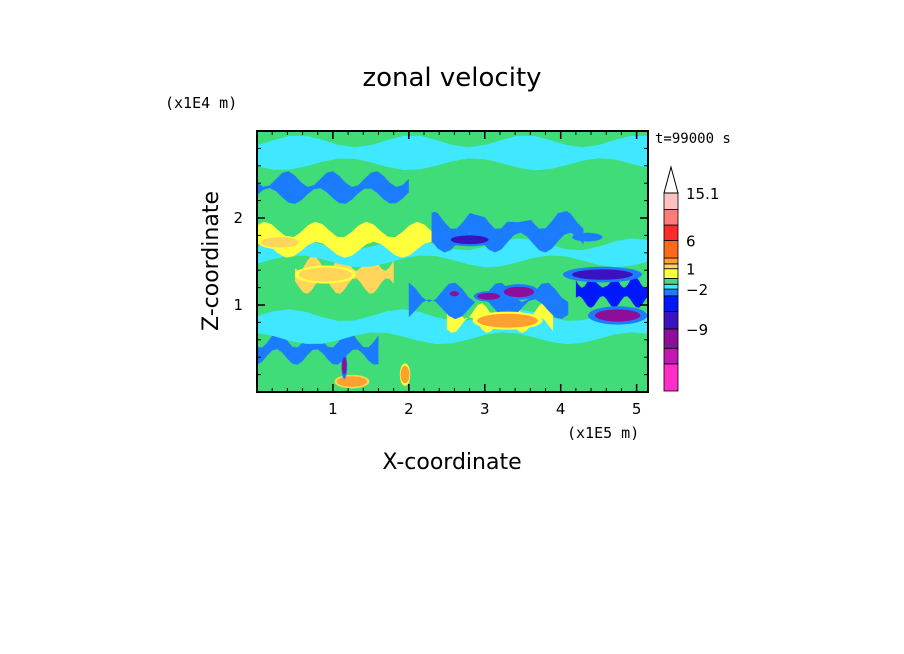 Image resolution: width=904 pixels, height=654 pixels. I want to click on time-label: t=99000 s, so click(693, 139).